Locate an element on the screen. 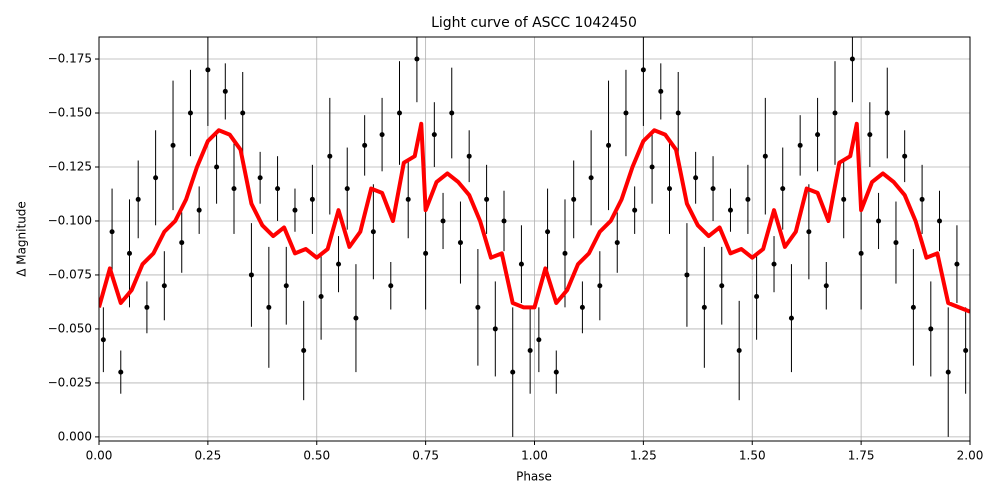 The height and width of the screenshot is (500, 1000). x-tick-label: 0.00 is located at coordinates (99, 456).